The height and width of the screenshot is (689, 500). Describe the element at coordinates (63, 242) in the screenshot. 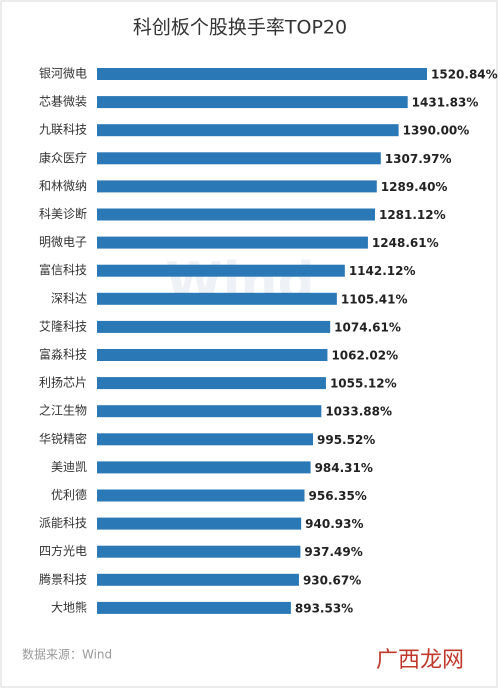

I see `category-label: 明微电子` at that location.